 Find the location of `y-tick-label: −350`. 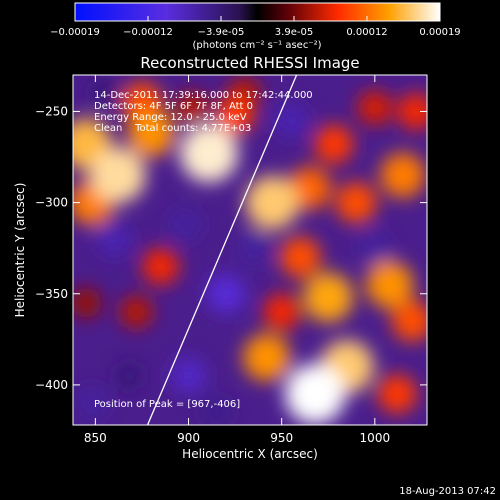

y-tick-label: −350 is located at coordinates (51, 294).